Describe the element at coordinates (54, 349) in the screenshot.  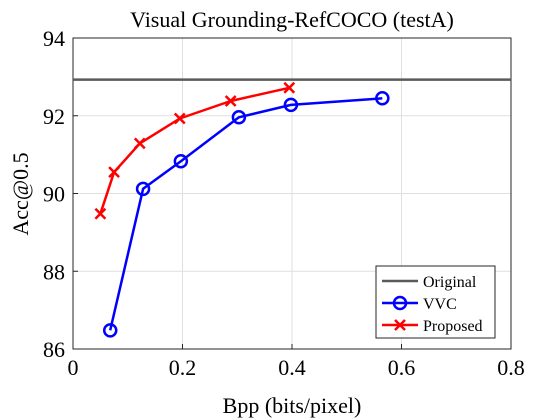
I see `y-tick-label: 86` at that location.